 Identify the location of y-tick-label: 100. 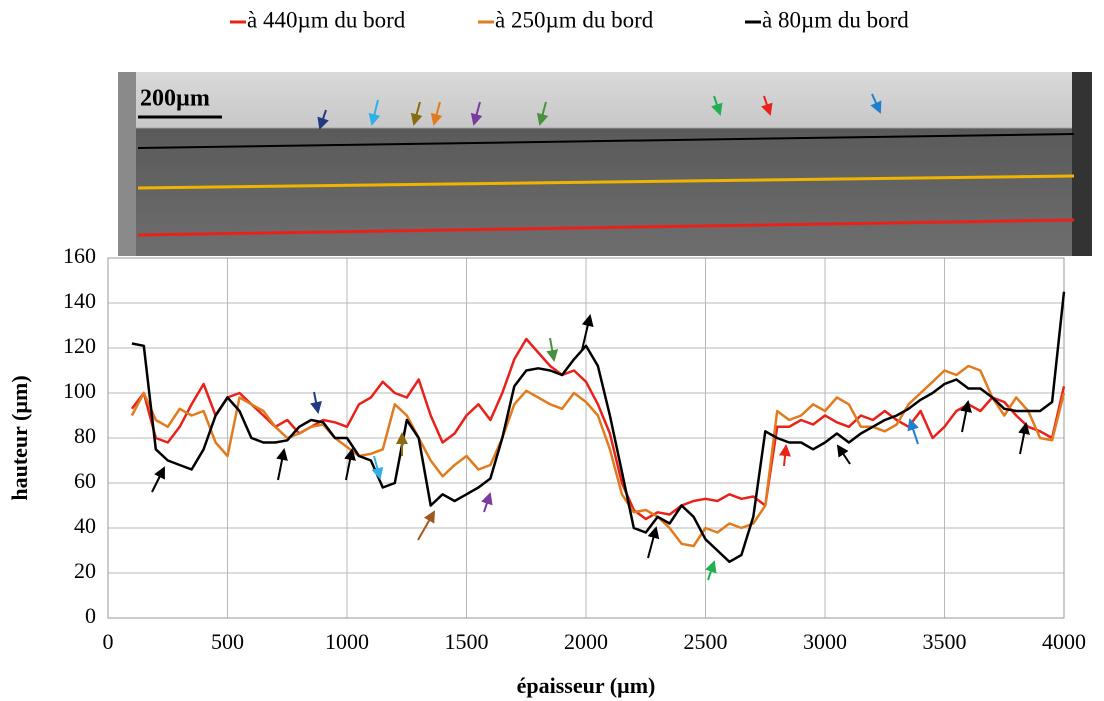
(79, 390).